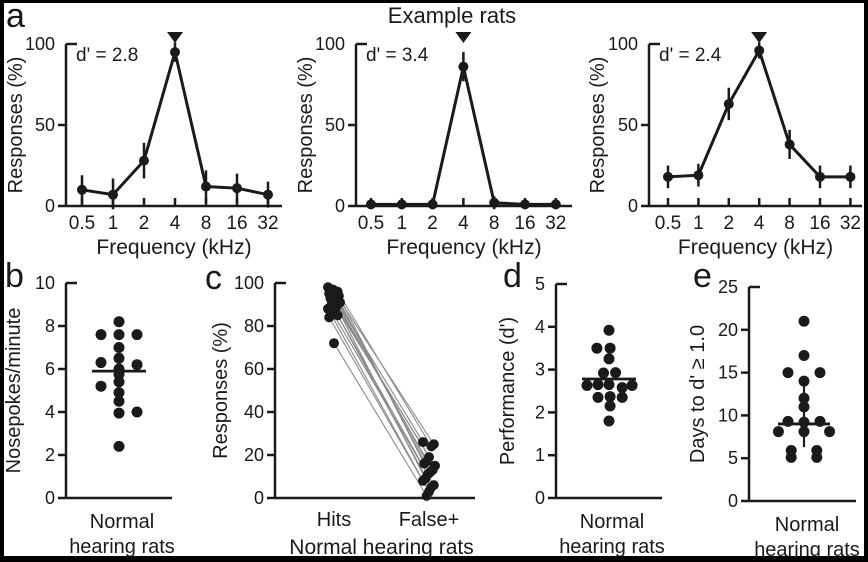  I want to click on y-tick-label: 1, so click(540, 455).